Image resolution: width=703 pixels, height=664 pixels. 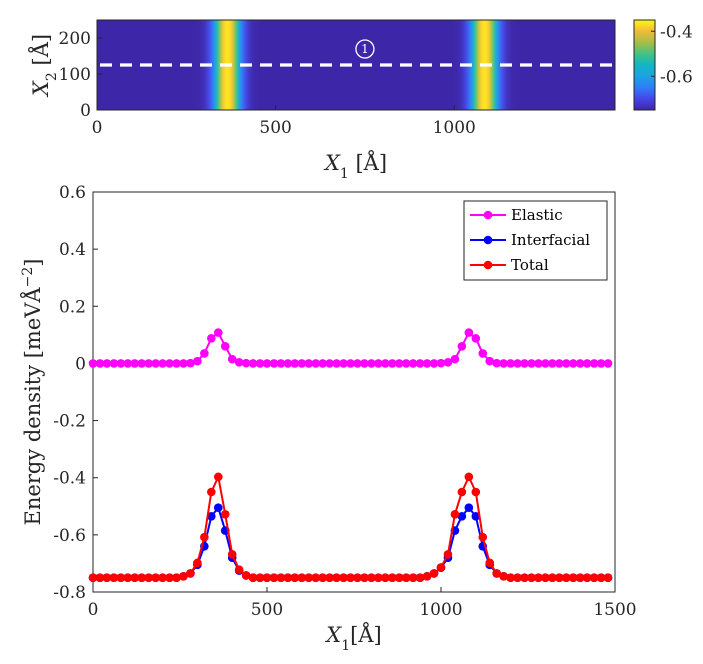 What do you see at coordinates (75, 39) in the screenshot?
I see `heatmap-y-tick-label: 200` at bounding box center [75, 39].